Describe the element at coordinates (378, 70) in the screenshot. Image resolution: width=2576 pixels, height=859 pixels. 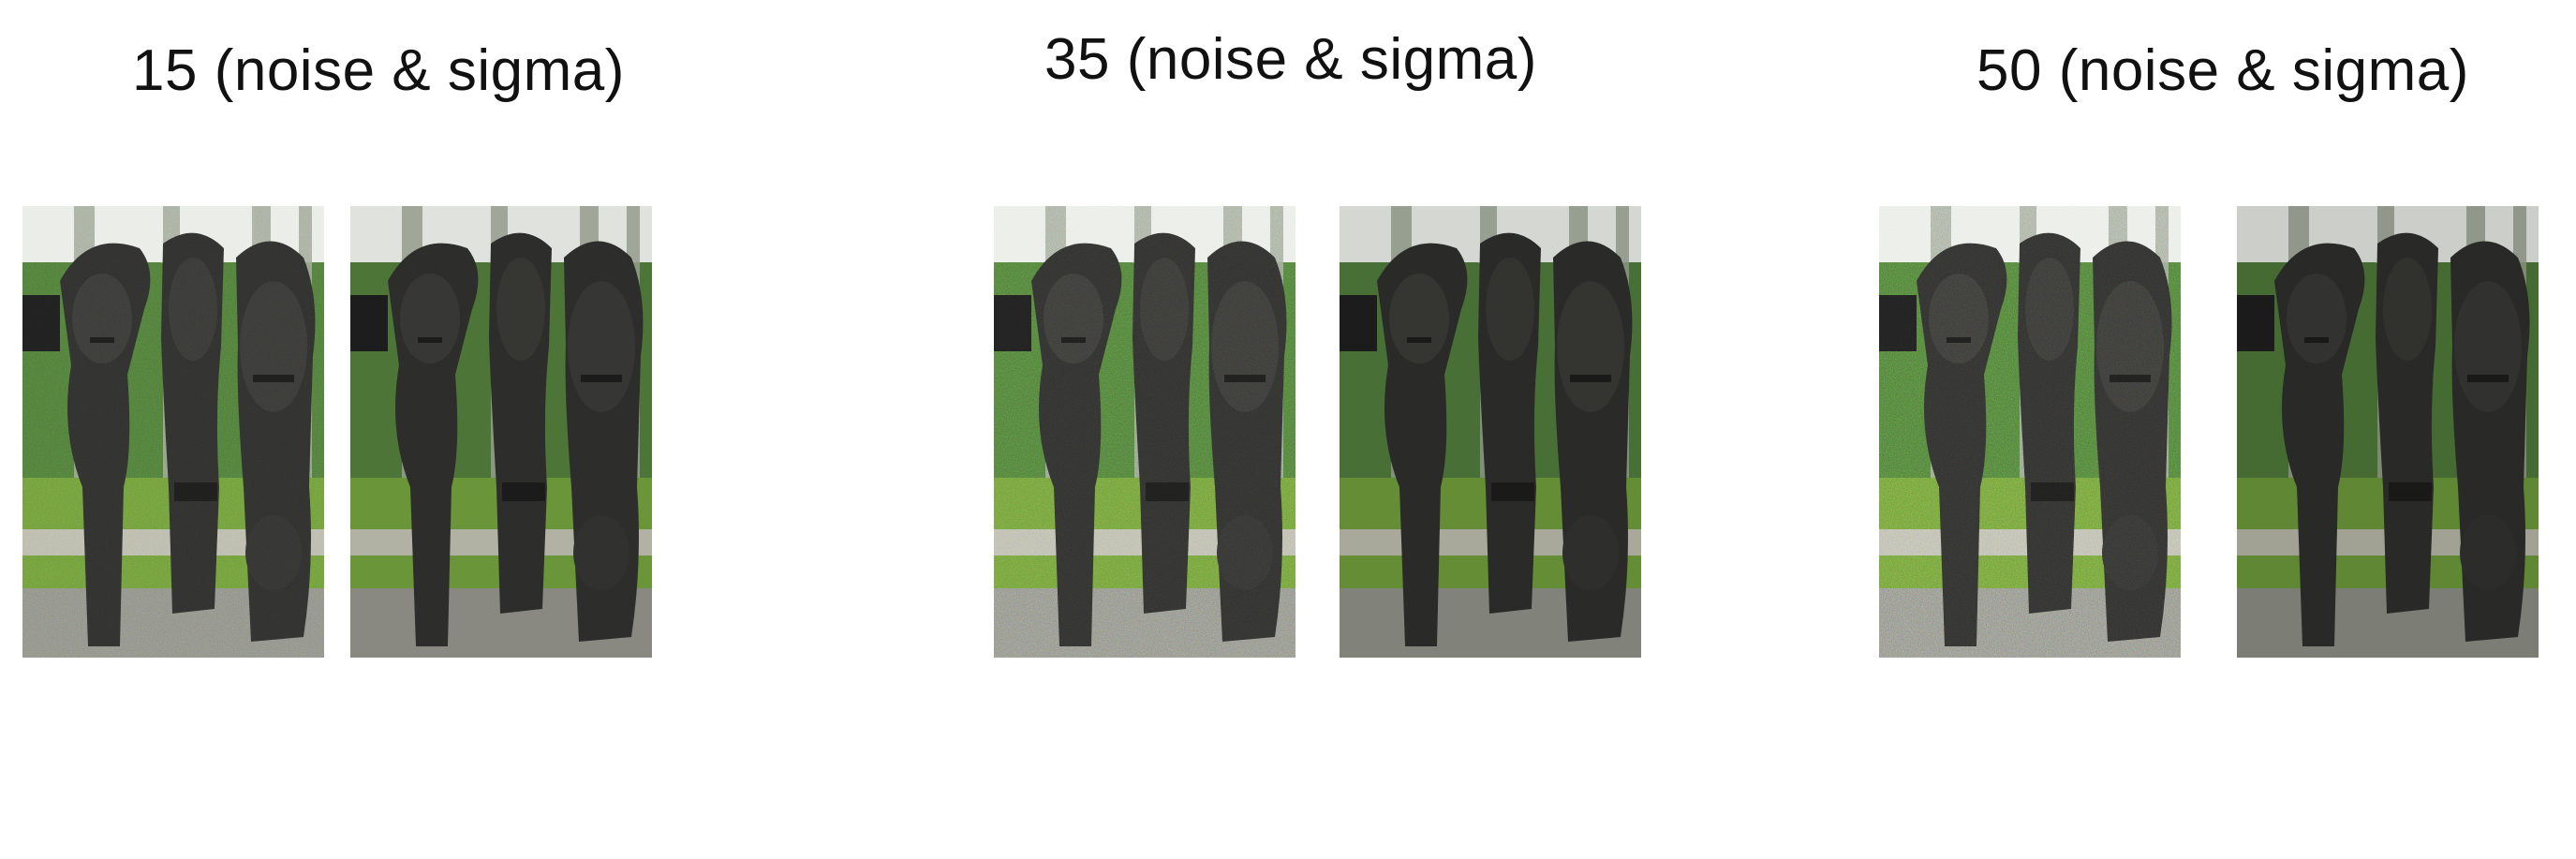
I see `group-title-15: 15 (noise & sigma)` at that location.